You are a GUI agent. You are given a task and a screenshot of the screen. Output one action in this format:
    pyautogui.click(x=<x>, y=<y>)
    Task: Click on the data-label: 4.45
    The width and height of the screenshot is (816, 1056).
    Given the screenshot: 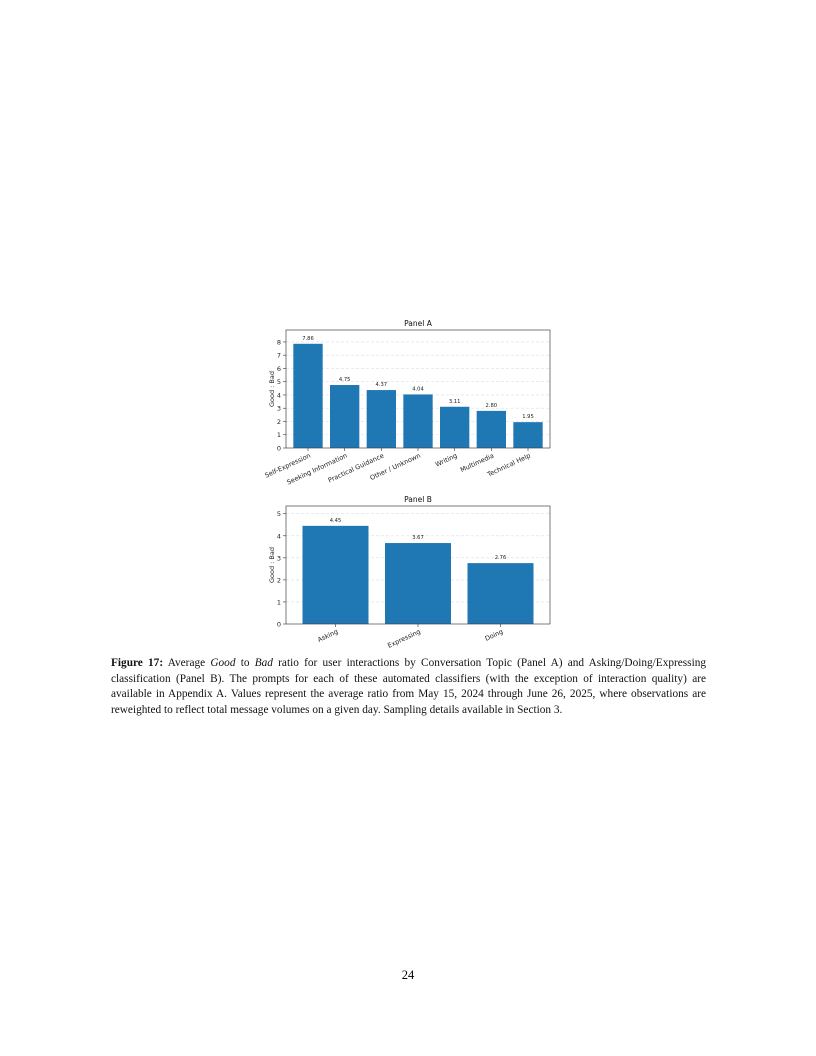 What is the action you would take?
    pyautogui.click(x=336, y=521)
    